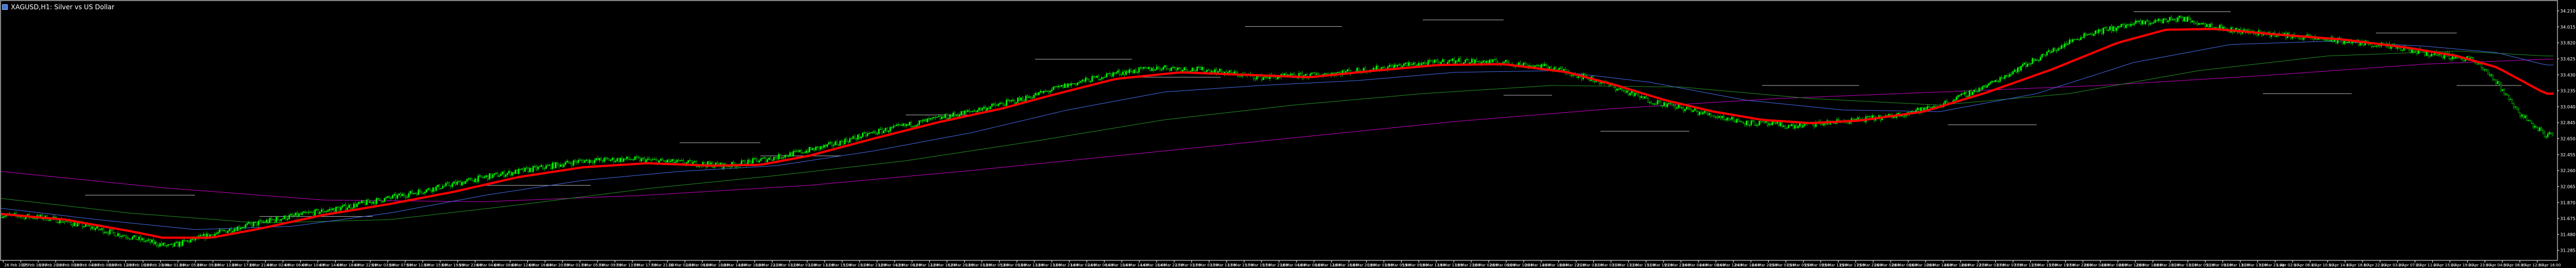  I want to click on time-tick-label: 13 Mar 13:00, so click(1031, 265).